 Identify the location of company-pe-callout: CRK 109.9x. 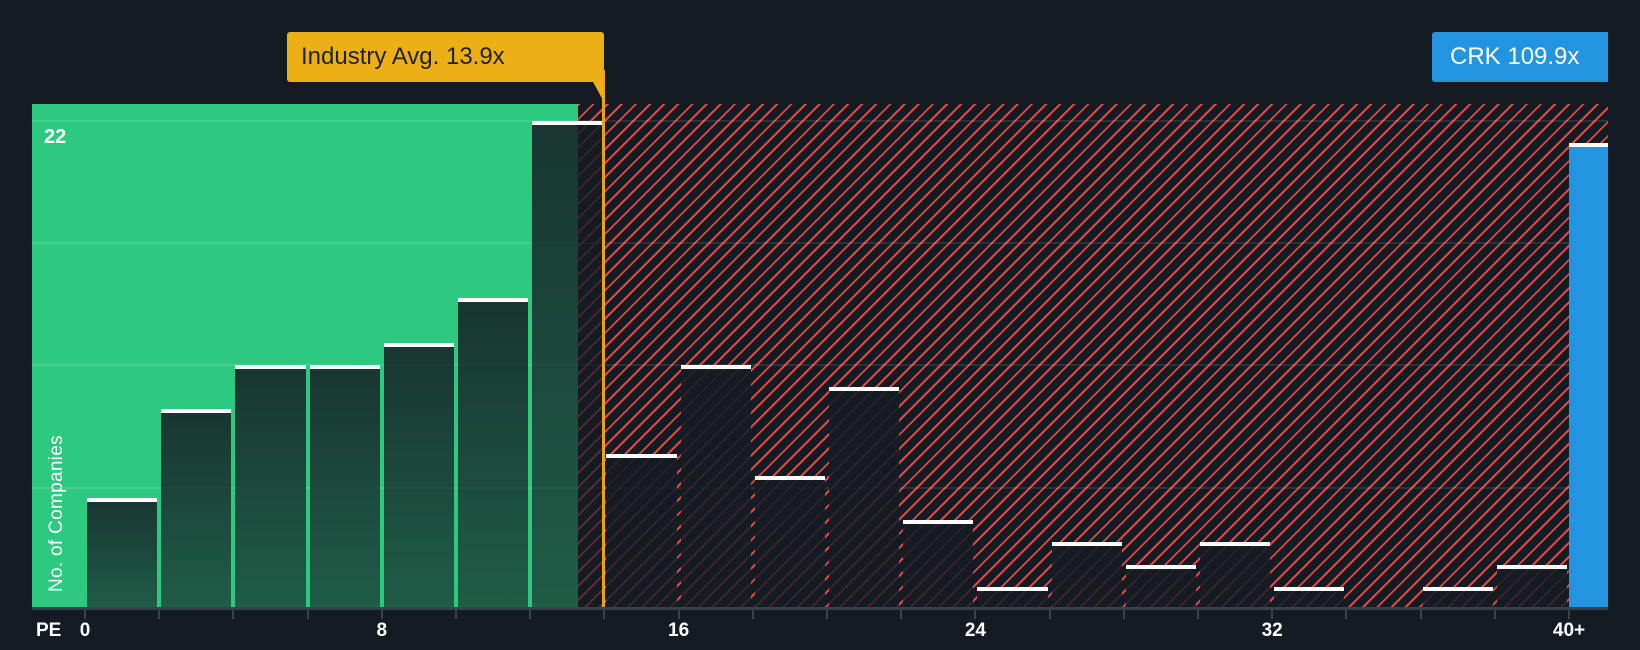
(1520, 57).